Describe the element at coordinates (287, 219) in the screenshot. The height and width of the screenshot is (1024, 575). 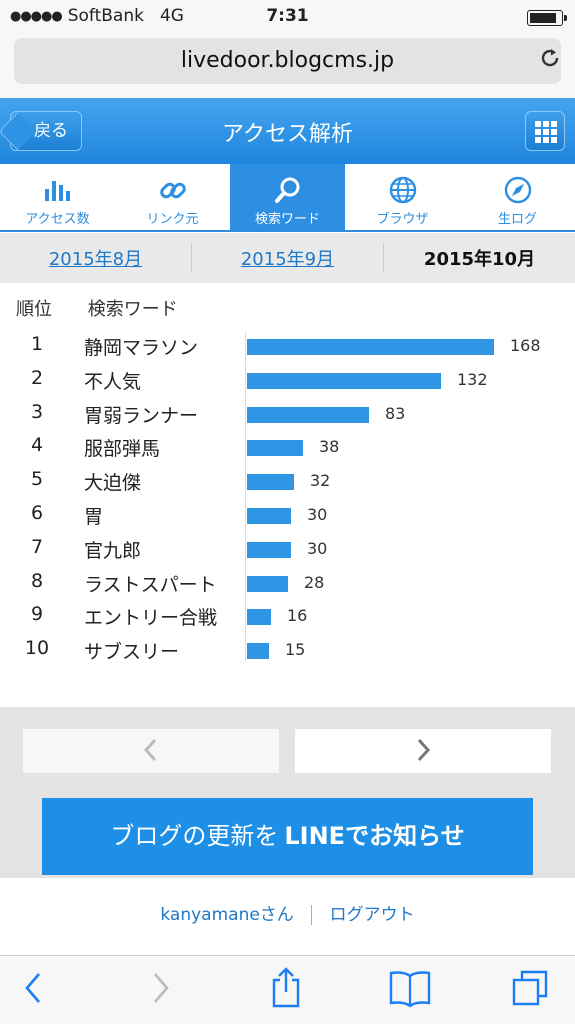
I see `tab-label: 検索ワード` at that location.